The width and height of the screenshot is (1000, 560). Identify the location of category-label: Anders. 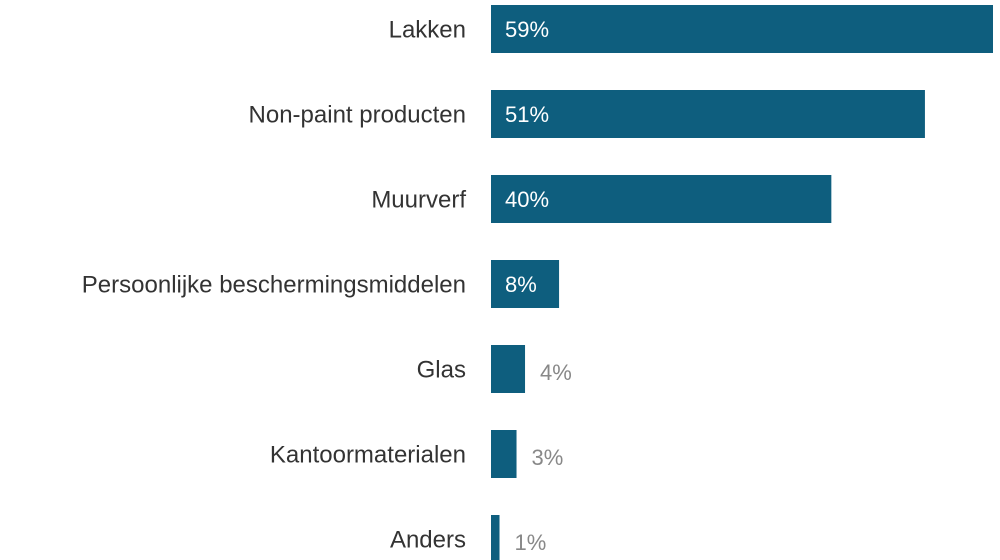
(428, 539).